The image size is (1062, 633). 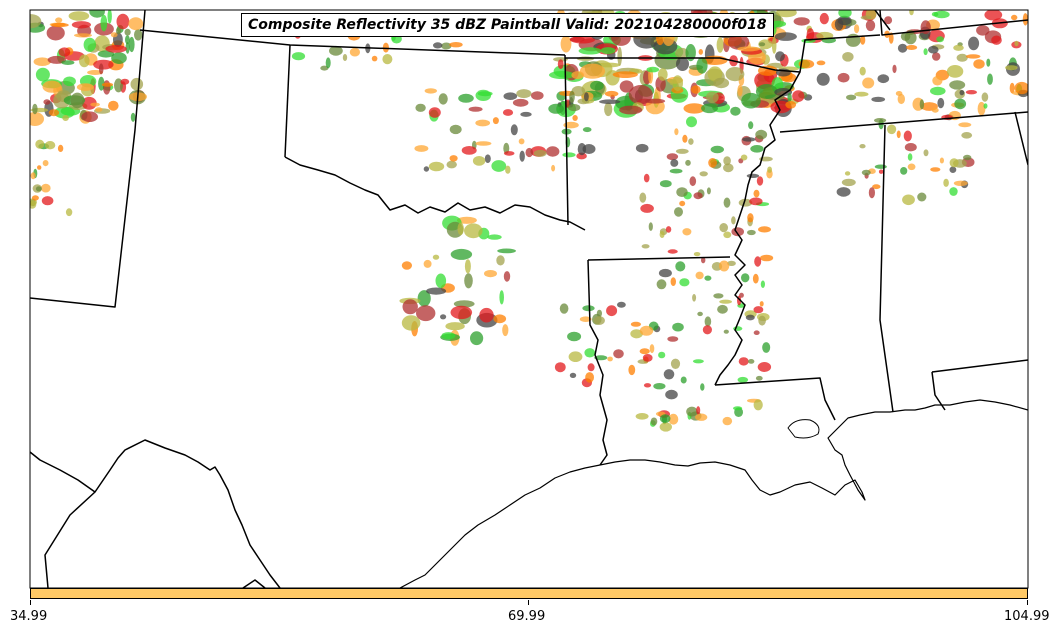 What do you see at coordinates (1027, 602) in the screenshot?
I see `colorbar-tick-max` at bounding box center [1027, 602].